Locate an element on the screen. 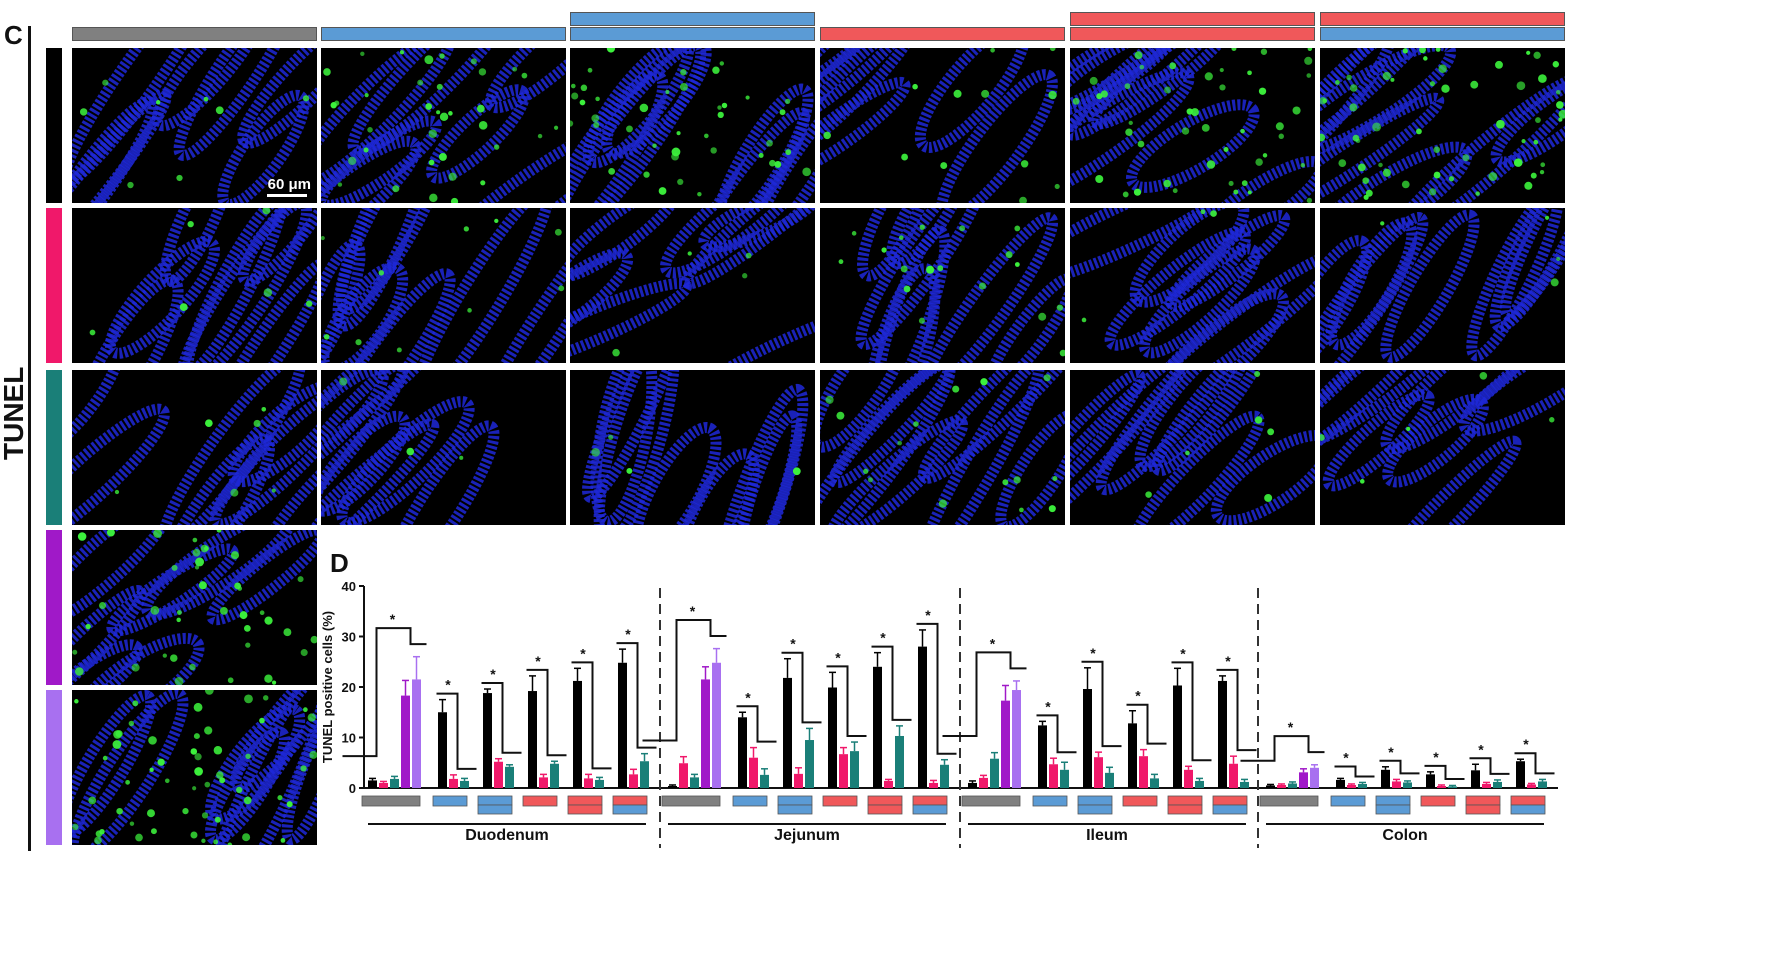 Image resolution: width=1776 pixels, height=965 pixels. bar-duodenum-g5-s1 is located at coordinates (577, 734).